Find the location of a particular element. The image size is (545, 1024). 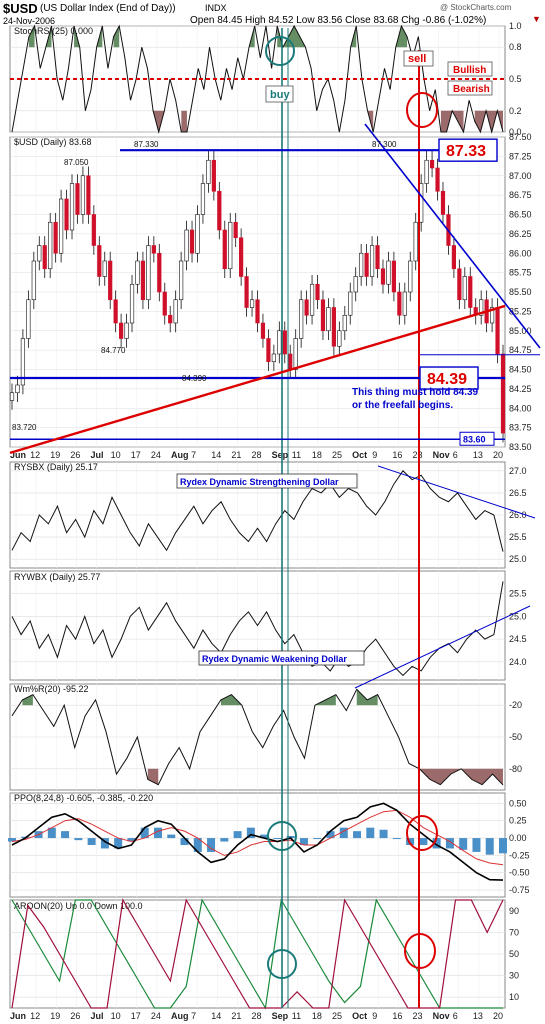

date-label: 10 is located at coordinates (116, 1016).